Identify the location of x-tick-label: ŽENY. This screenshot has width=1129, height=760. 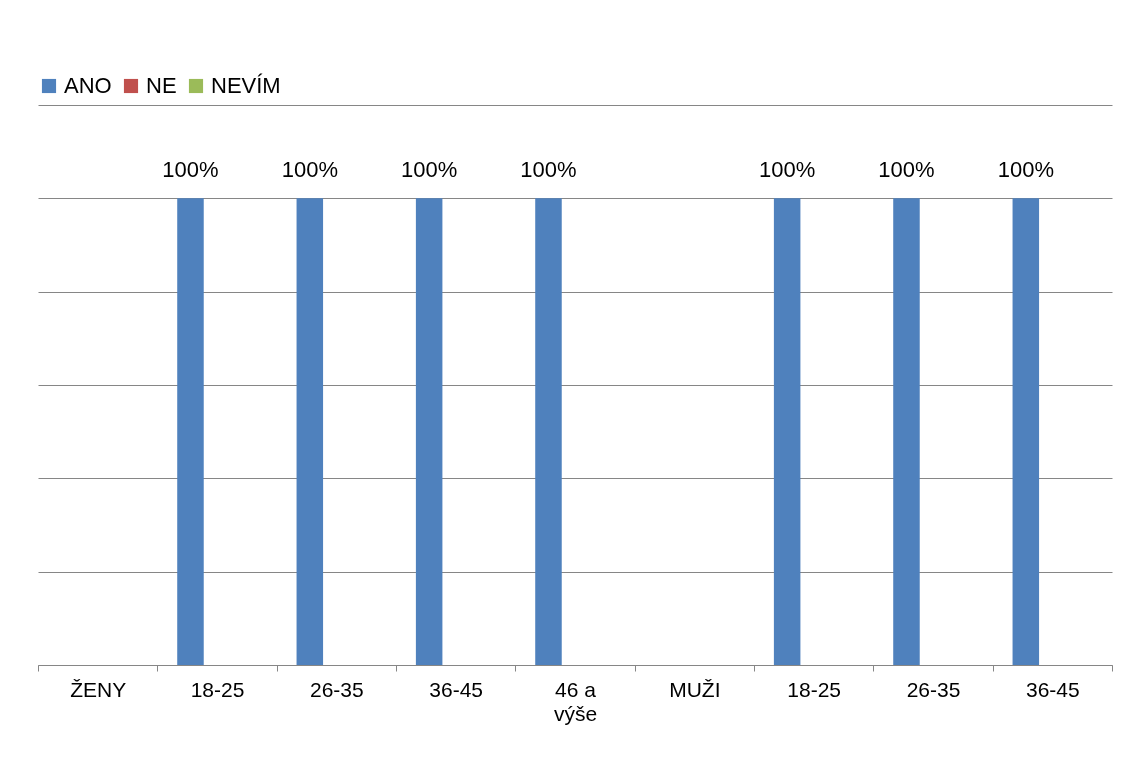
(98, 689).